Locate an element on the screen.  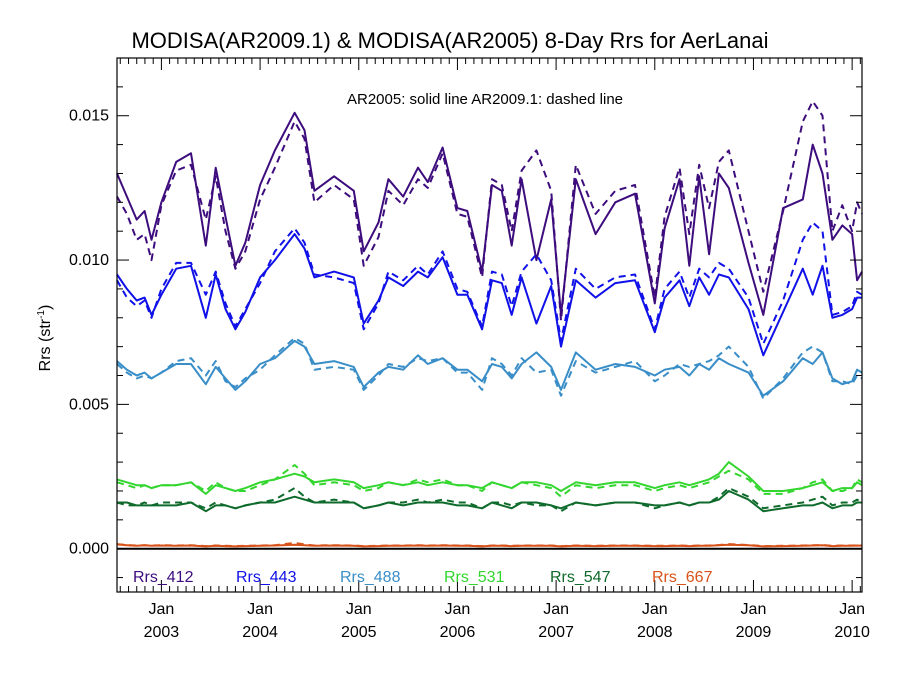
y-tick-label: 0.000 is located at coordinates (89, 549).